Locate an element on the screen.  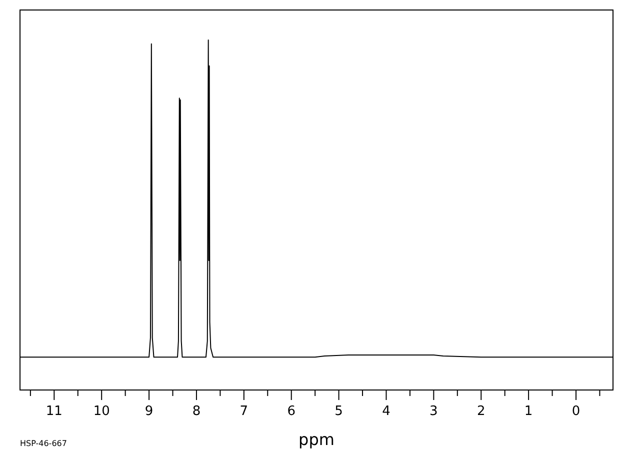
x-tick-label: 10 is located at coordinates (101, 411).